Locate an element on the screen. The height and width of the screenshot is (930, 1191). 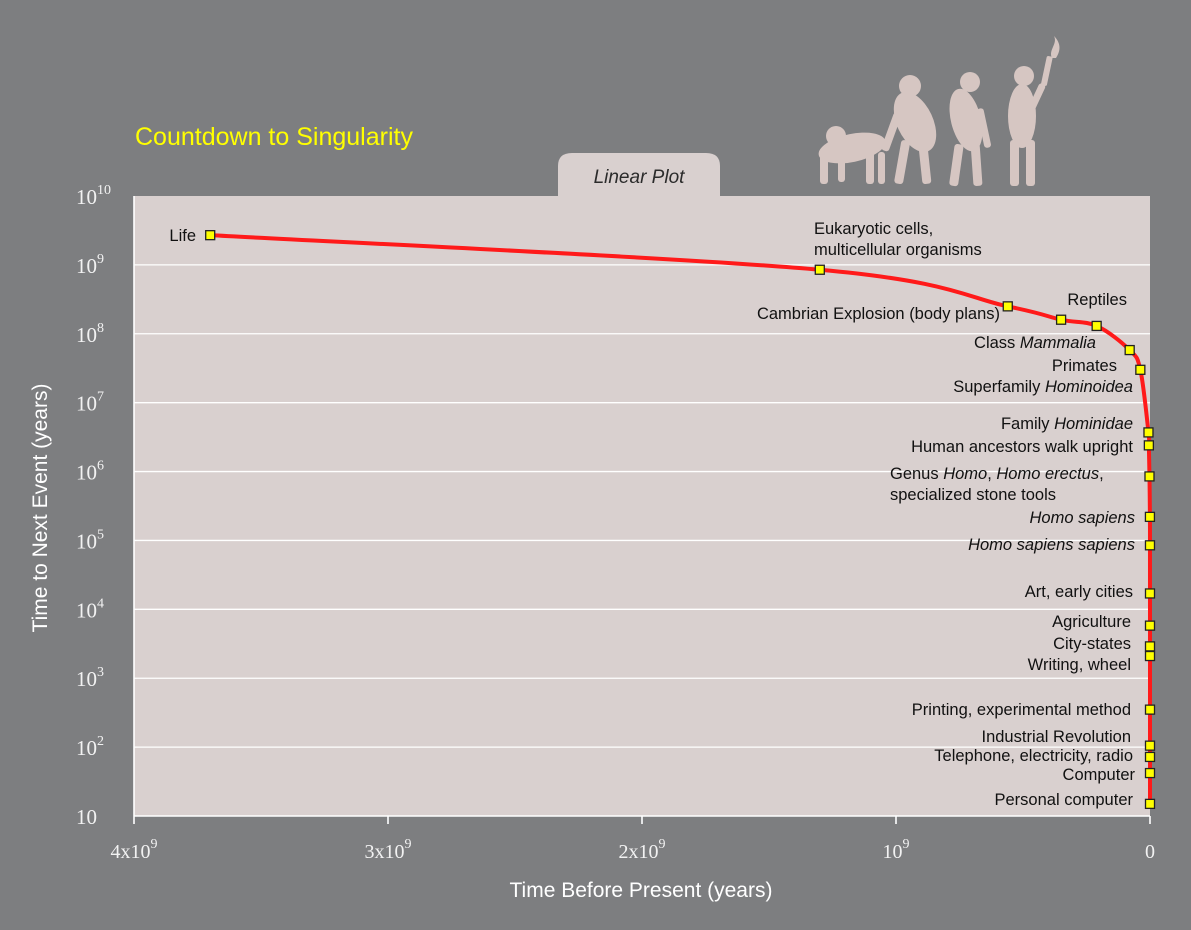
event-label: Art, early cities is located at coordinates (1079, 592).